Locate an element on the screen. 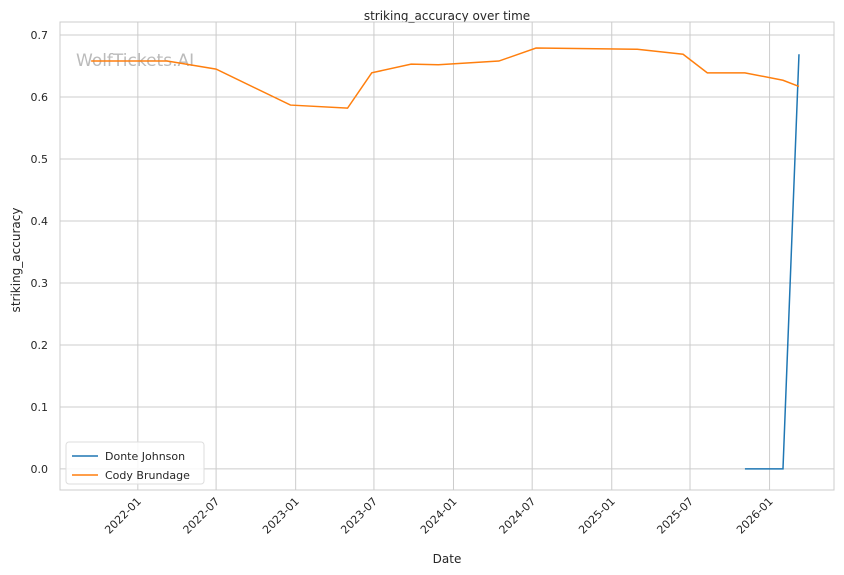  x-tick-label: 2022-01 is located at coordinates (123, 516).